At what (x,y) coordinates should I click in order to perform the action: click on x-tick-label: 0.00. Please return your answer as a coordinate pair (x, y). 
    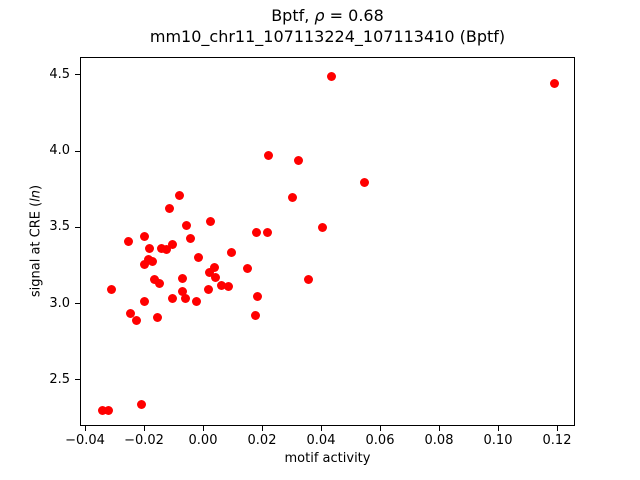
    Looking at the image, I should click on (203, 440).